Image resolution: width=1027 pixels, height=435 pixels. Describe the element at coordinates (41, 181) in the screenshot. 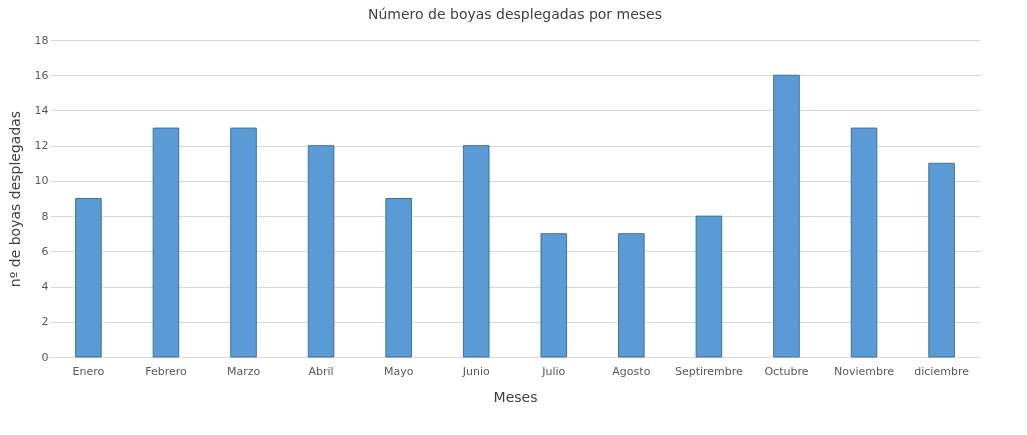

I see `y-tick-label: 10` at that location.